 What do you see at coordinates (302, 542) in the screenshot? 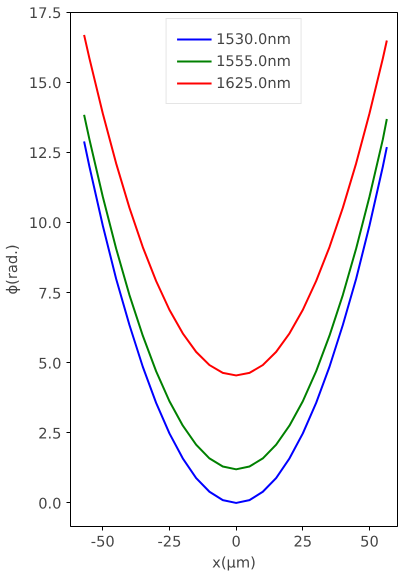
I see `x-tick-label: 25` at bounding box center [302, 542].